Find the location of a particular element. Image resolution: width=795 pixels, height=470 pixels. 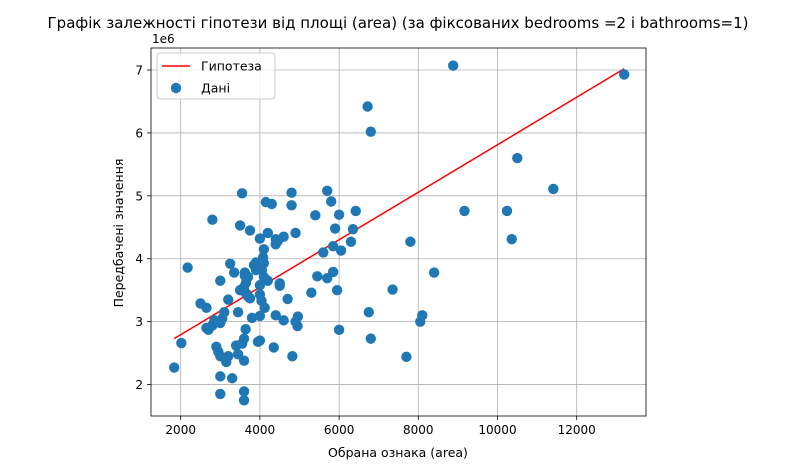

x-tick-label: 6000 is located at coordinates (339, 430).